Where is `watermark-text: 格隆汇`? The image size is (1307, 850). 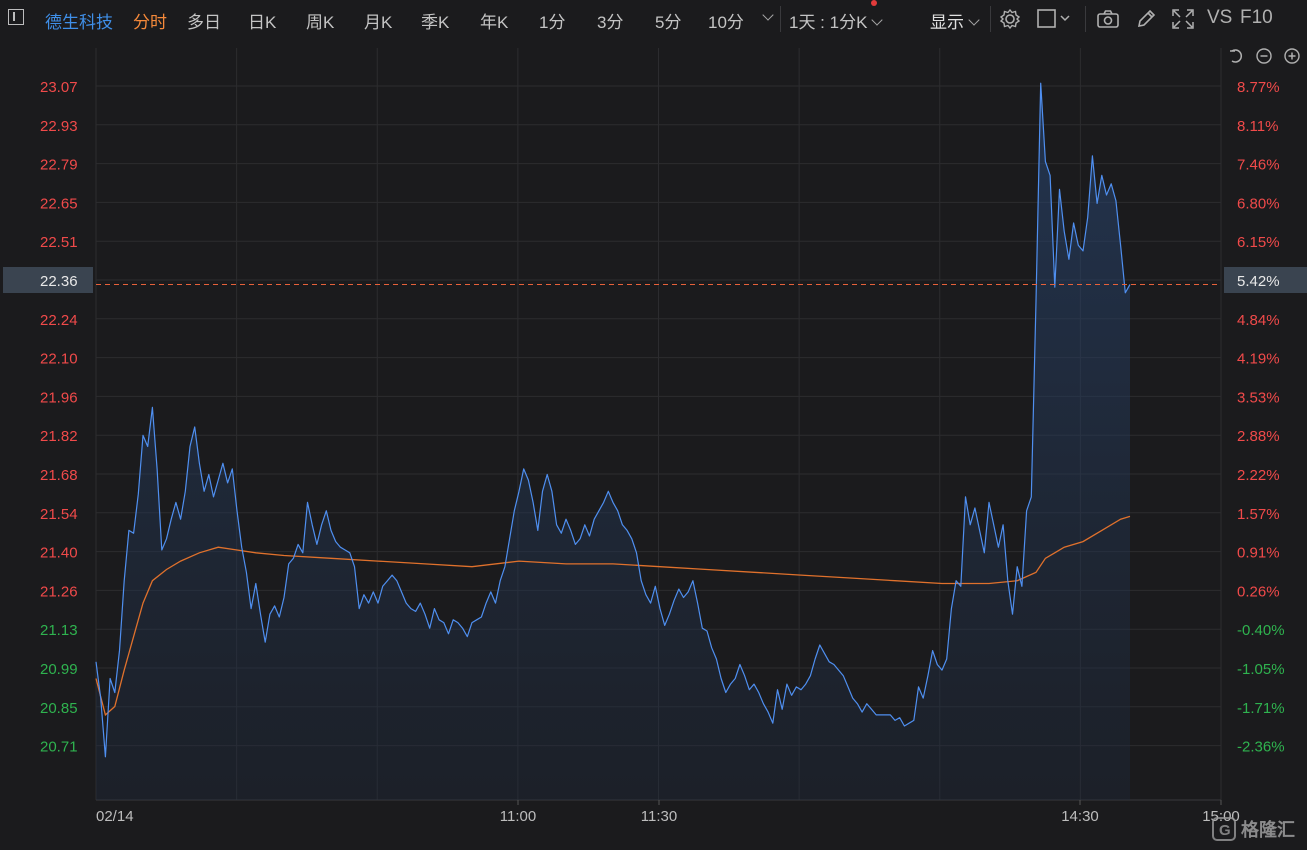
watermark-text: 格隆汇 is located at coordinates (1268, 829).